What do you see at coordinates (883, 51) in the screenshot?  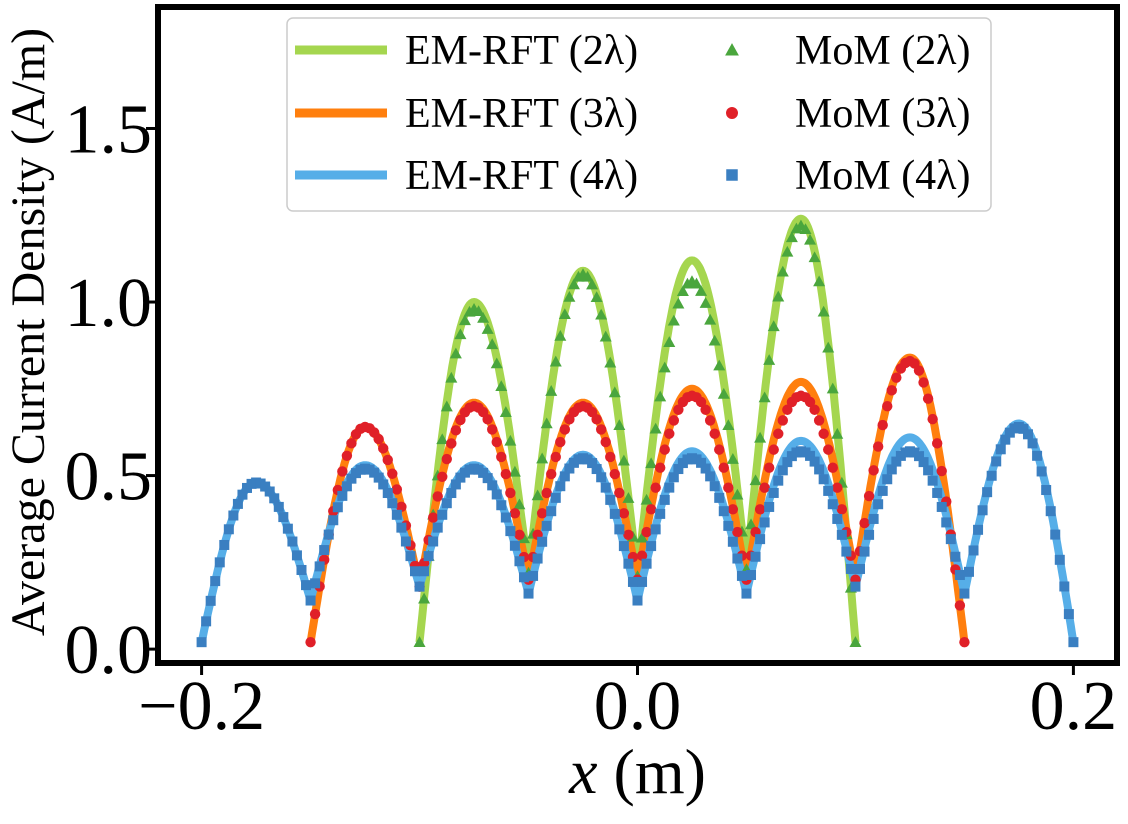 I see `legend-label: MoM (2λ)` at bounding box center [883, 51].